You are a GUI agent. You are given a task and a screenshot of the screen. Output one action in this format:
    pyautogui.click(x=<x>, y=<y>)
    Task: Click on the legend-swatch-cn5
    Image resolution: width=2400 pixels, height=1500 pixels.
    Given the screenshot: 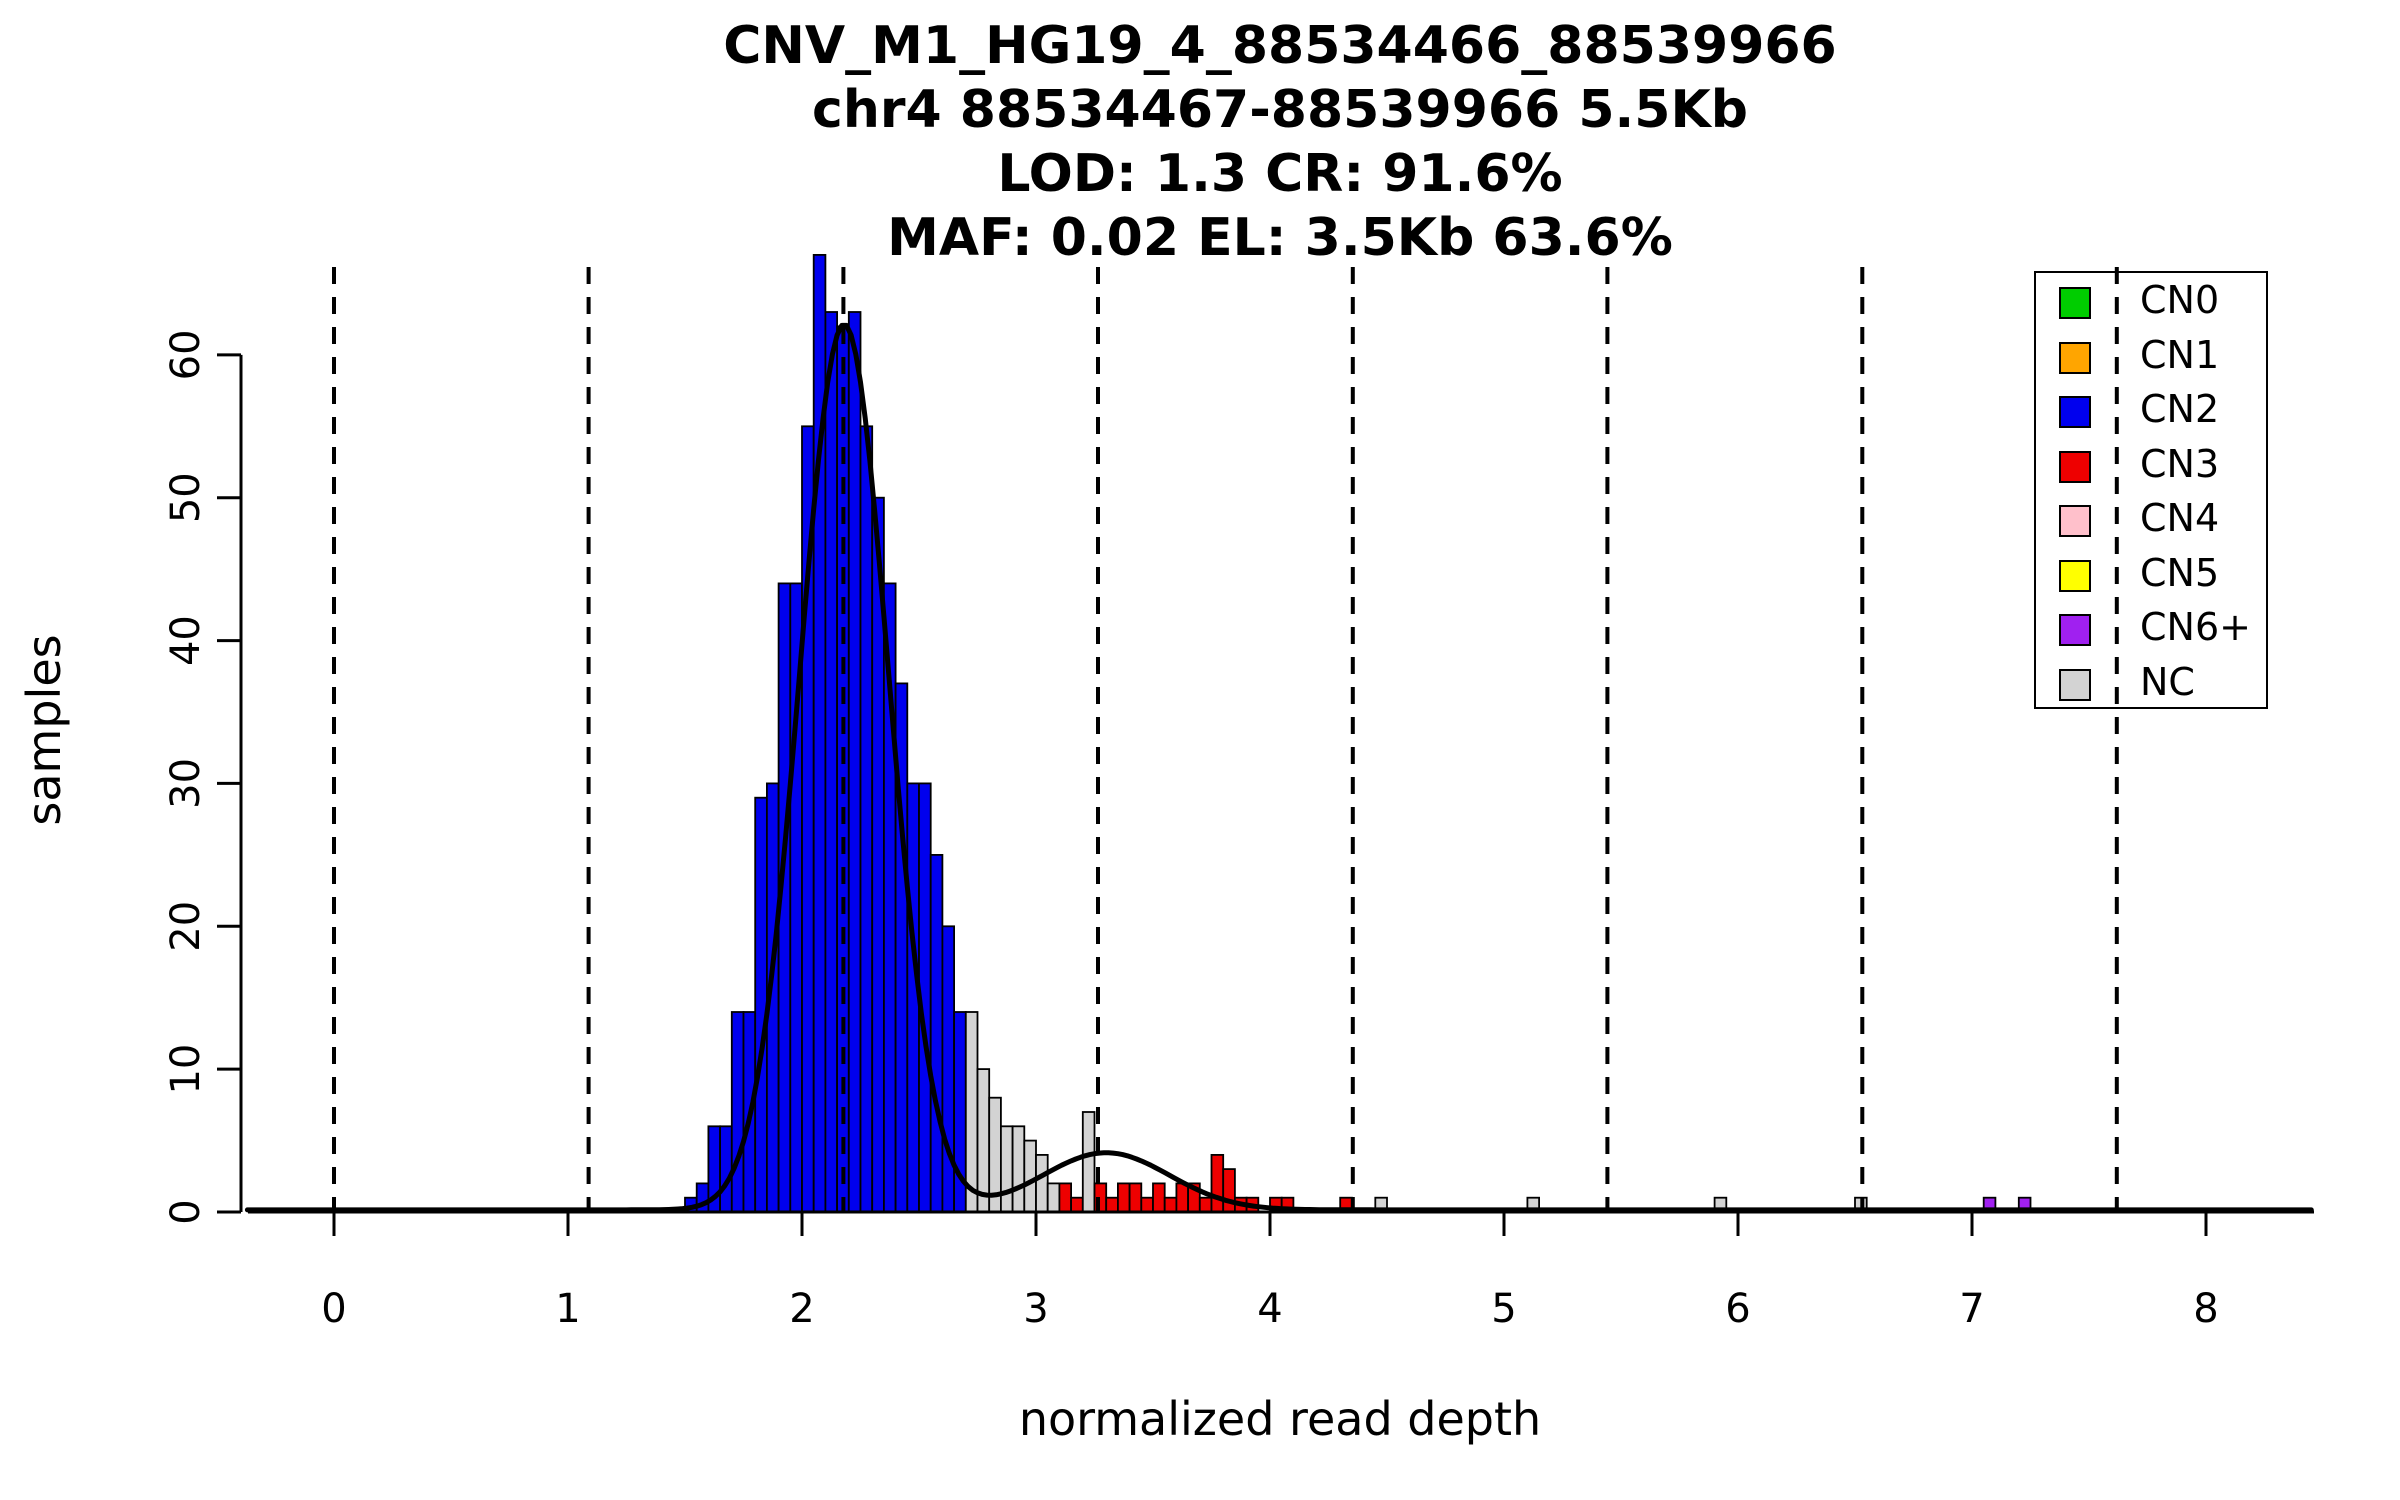 What is the action you would take?
    pyautogui.click(x=2075, y=576)
    